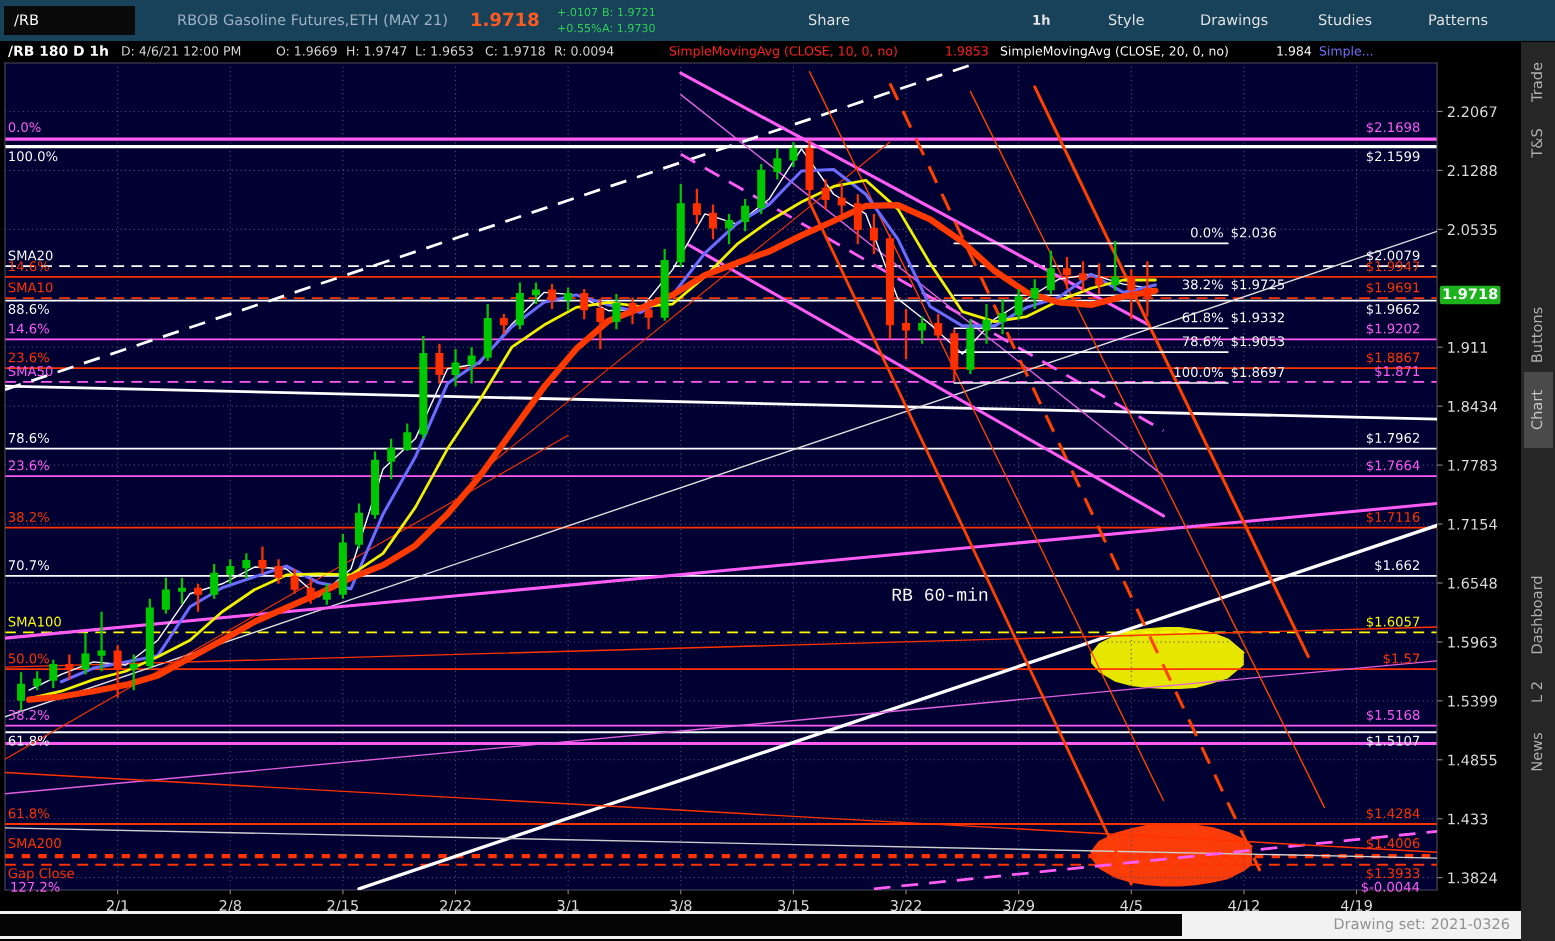 The image size is (1555, 941). Describe the element at coordinates (1294, 51) in the screenshot. I see `text: 1.984` at that location.